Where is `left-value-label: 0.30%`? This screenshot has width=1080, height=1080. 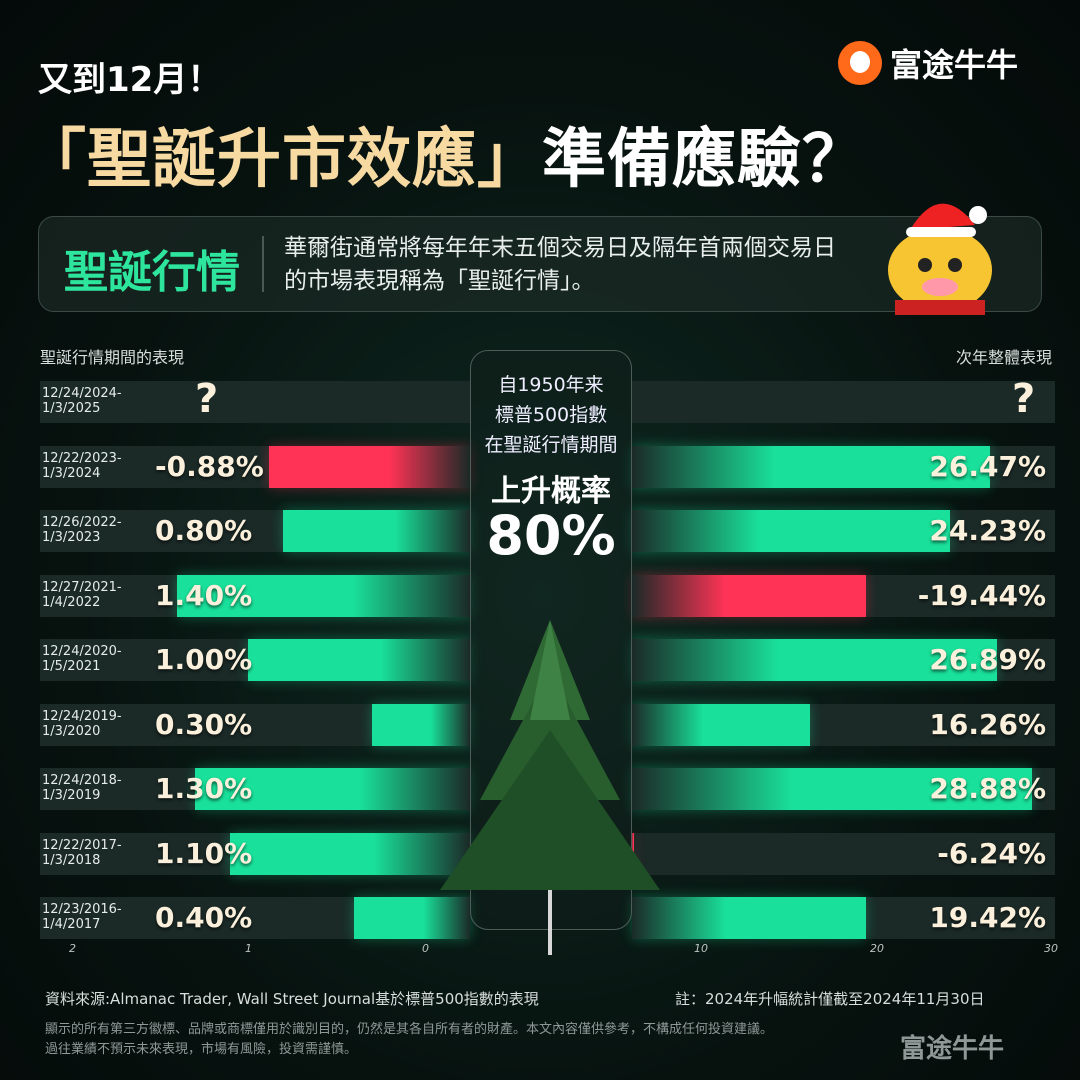 left-value-label: 0.30% is located at coordinates (204, 724).